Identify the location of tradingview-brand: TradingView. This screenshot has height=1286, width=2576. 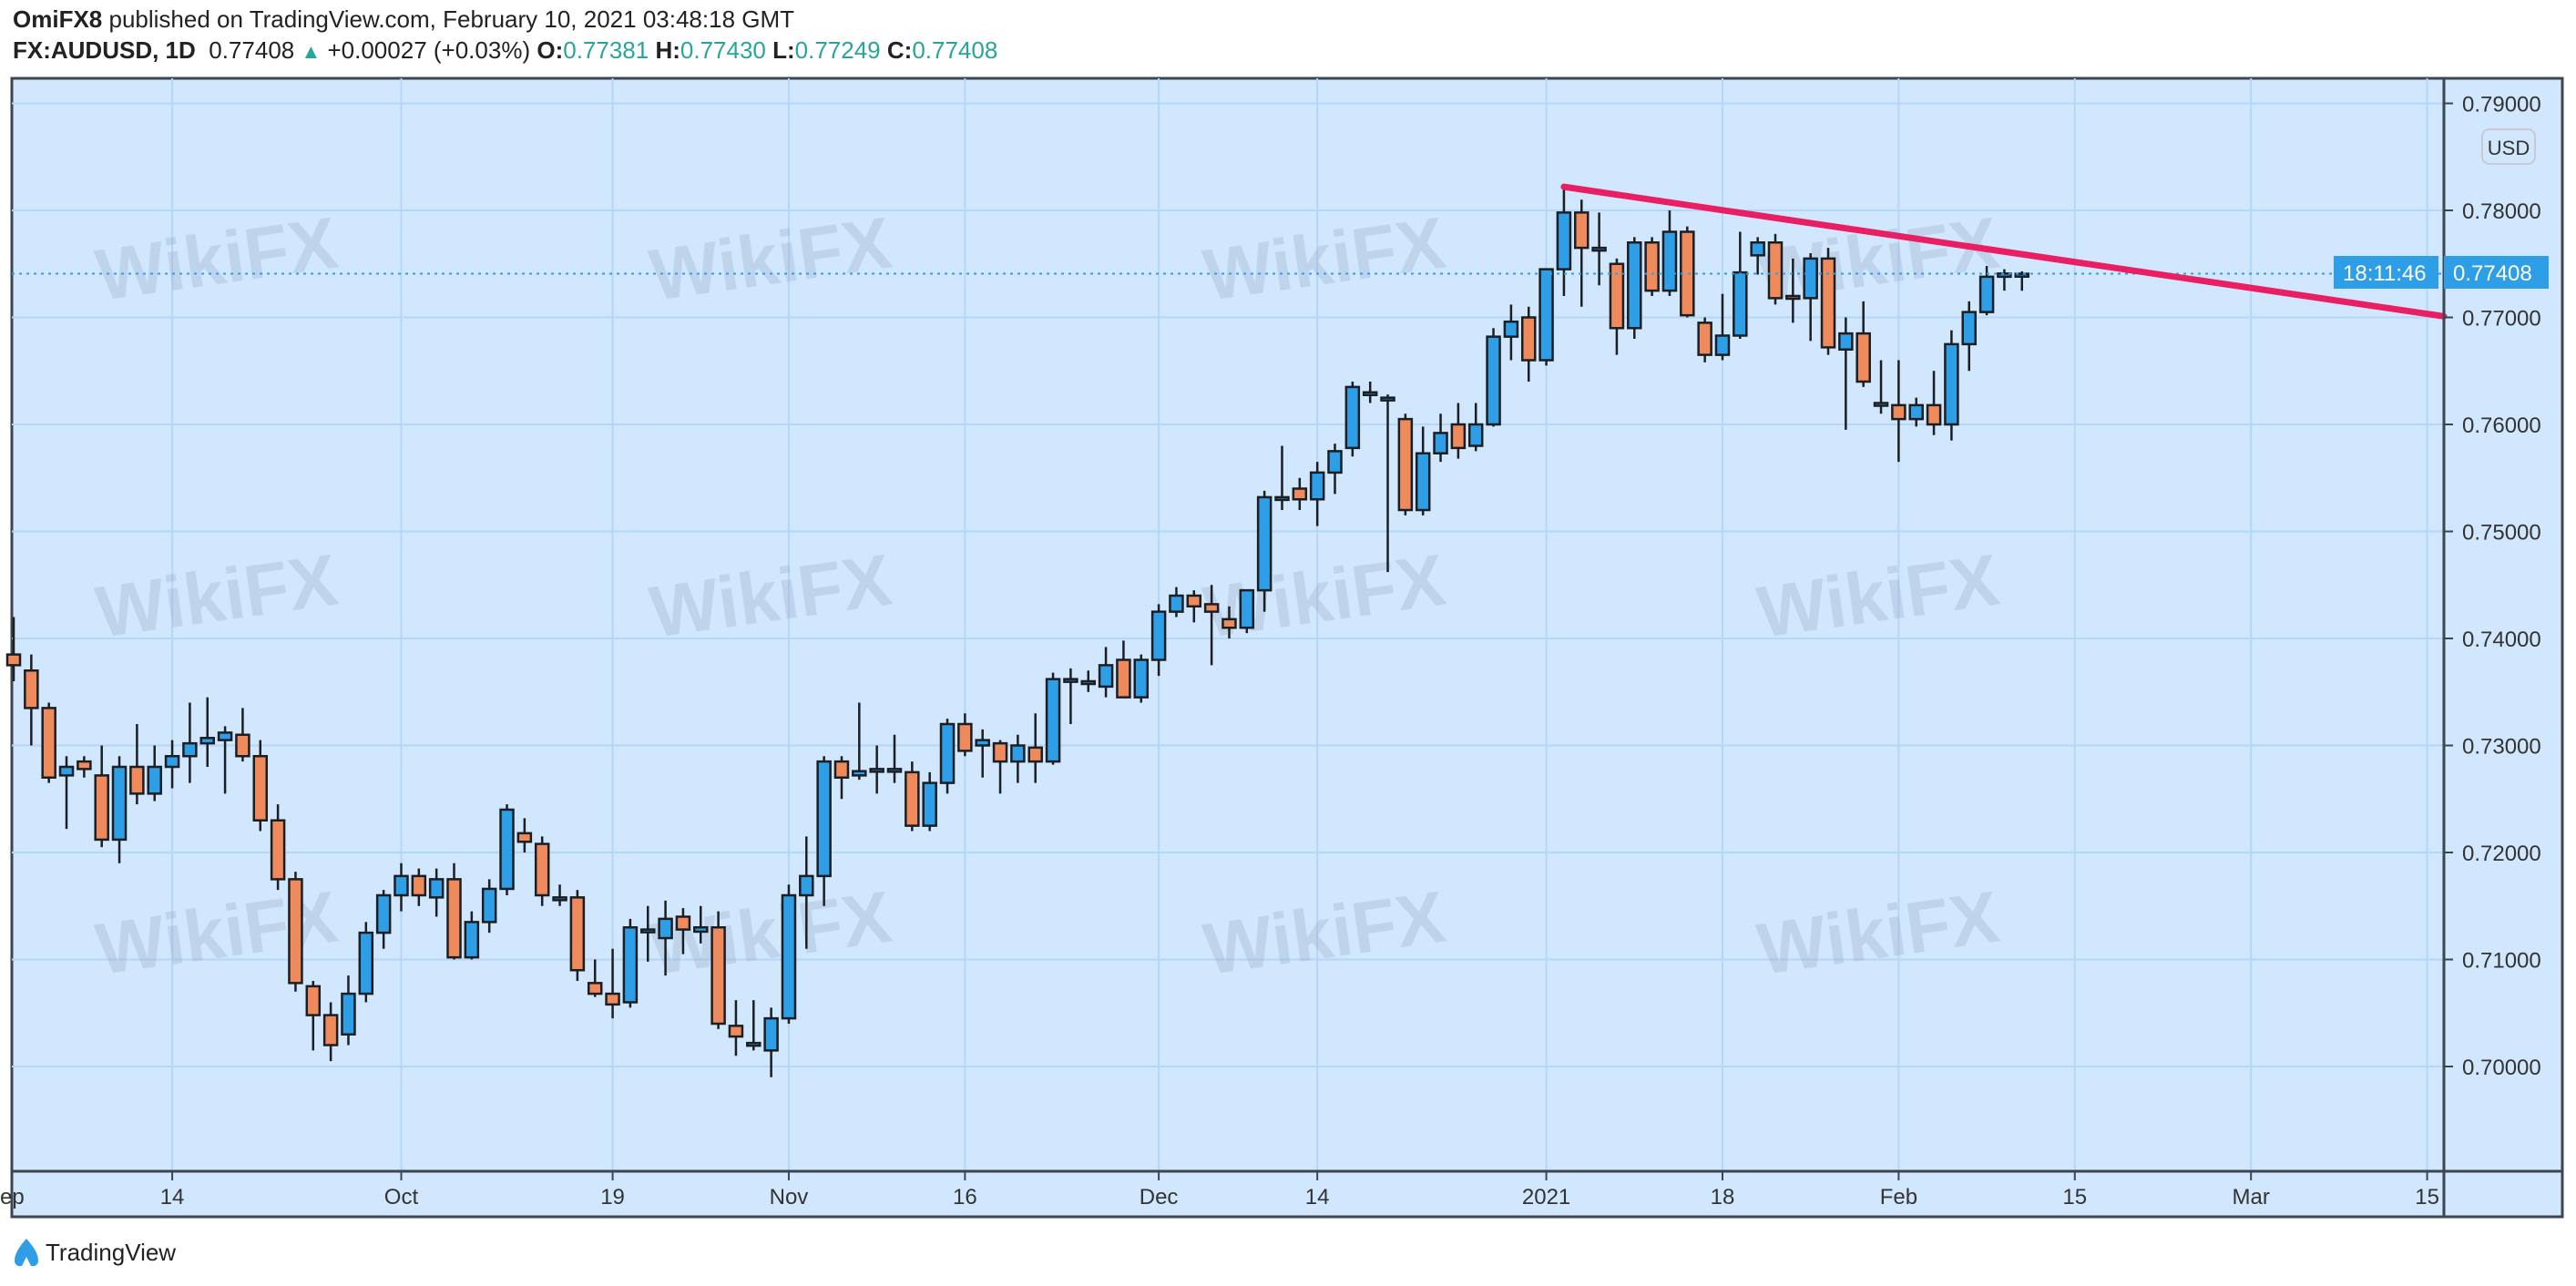
(111, 1252).